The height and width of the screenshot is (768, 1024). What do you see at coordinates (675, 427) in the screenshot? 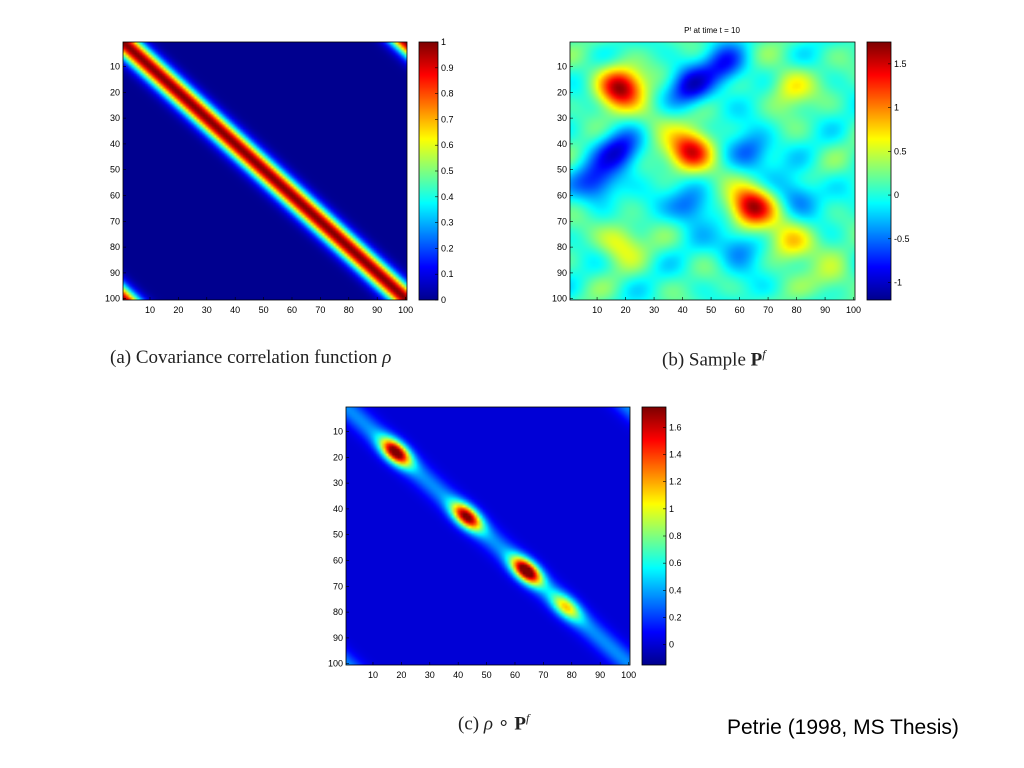
I see `colorbar-tick-label-c: 1.6` at bounding box center [675, 427].